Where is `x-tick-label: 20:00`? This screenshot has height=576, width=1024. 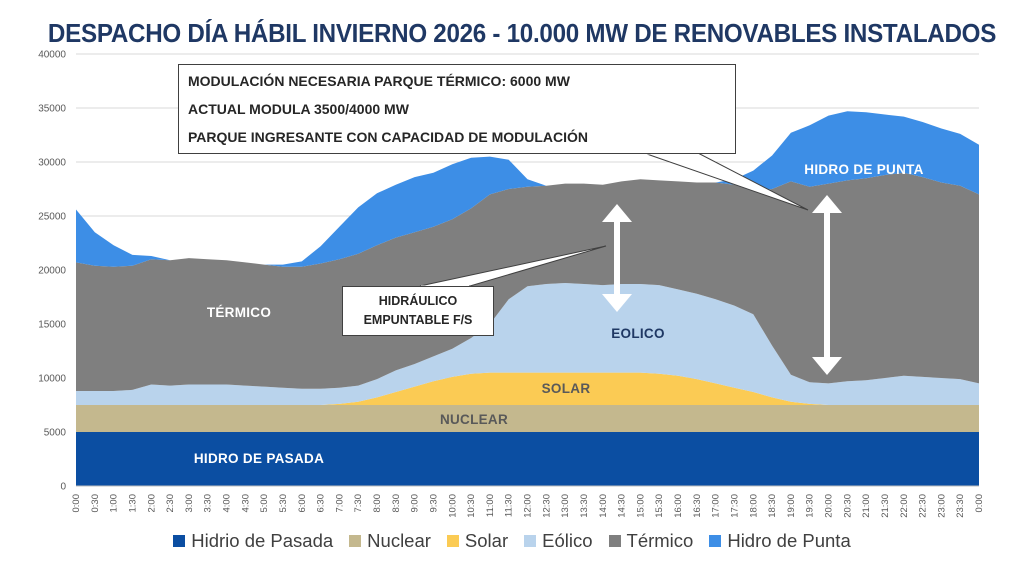
x-tick-label: 20:00 is located at coordinates (829, 506).